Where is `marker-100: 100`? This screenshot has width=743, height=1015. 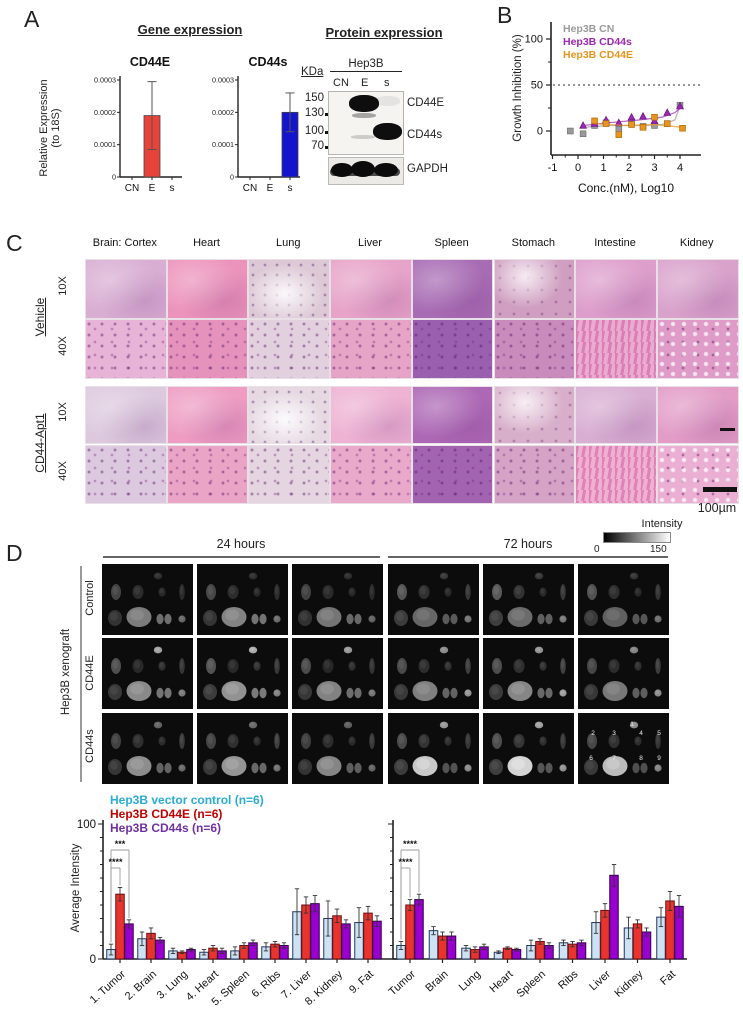 marker-100: 100 is located at coordinates (314, 131).